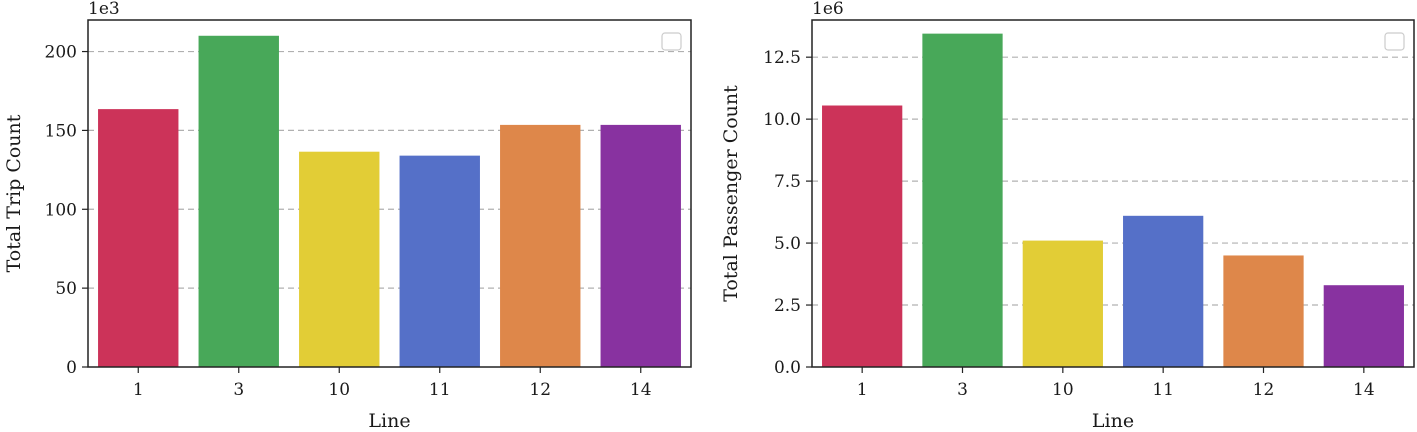 The width and height of the screenshot is (1417, 432). I want to click on chart-1-ytick-label-1: 2.5, so click(787, 306).